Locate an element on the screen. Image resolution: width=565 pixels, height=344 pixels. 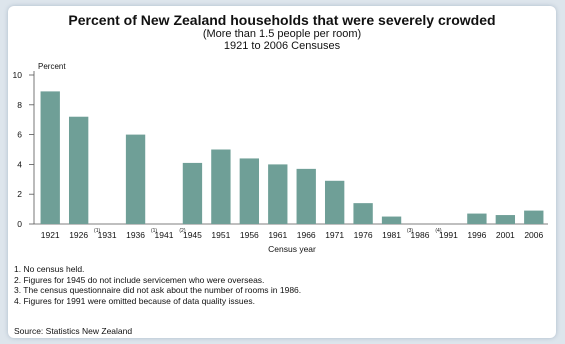
x-tick-footnote-marker: (3) is located at coordinates (410, 231).